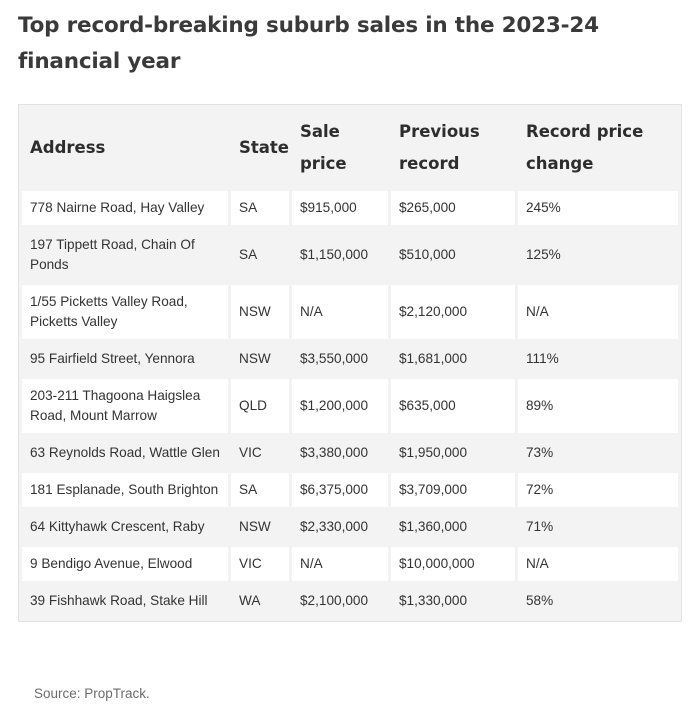 This screenshot has width=700, height=726. What do you see at coordinates (92, 693) in the screenshot?
I see `source-note: Source: PropTrack.` at bounding box center [92, 693].